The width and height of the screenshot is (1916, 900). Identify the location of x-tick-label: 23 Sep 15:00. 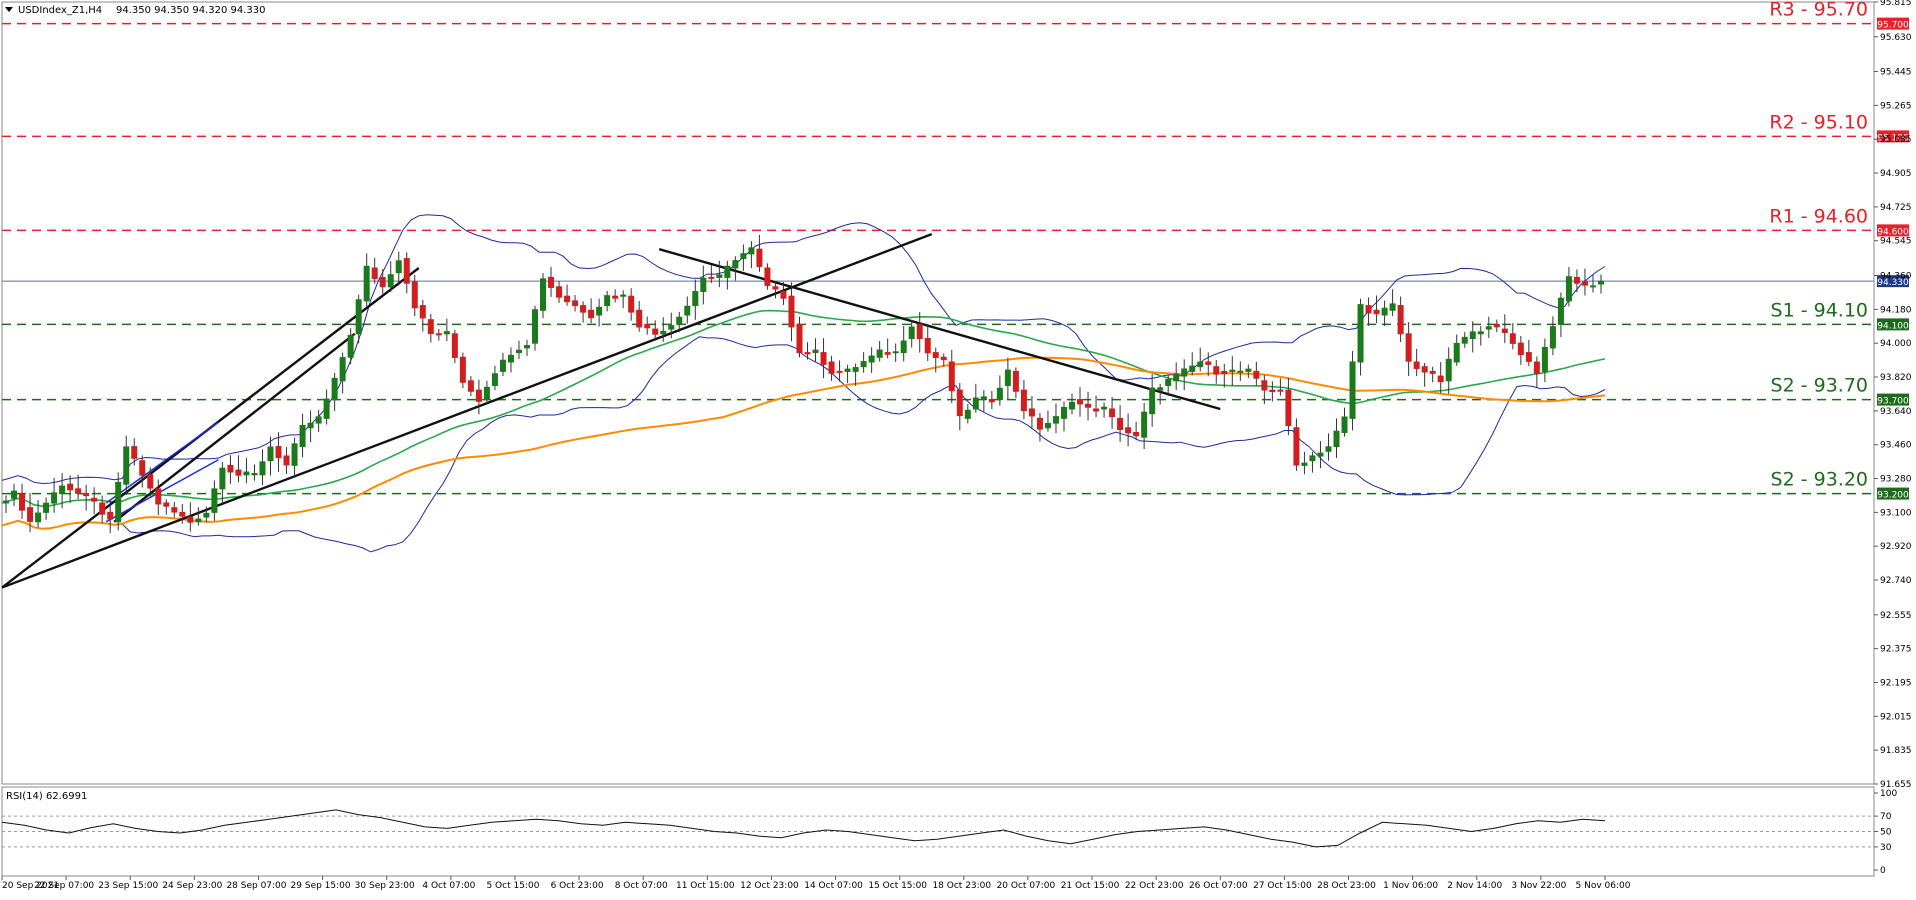
(128, 886).